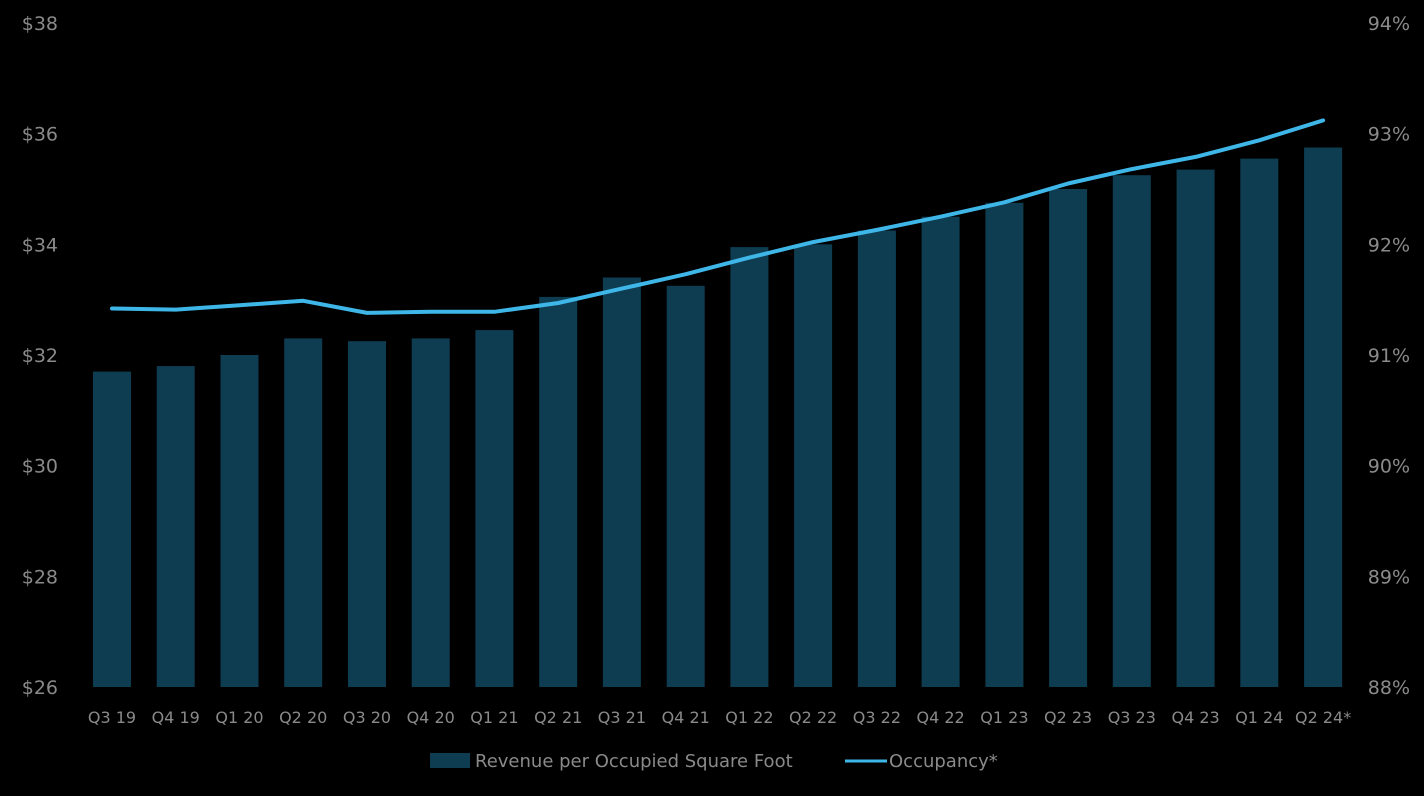 The height and width of the screenshot is (796, 1424). What do you see at coordinates (1323, 717) in the screenshot?
I see `x-tick-label: Q2 24*` at bounding box center [1323, 717].